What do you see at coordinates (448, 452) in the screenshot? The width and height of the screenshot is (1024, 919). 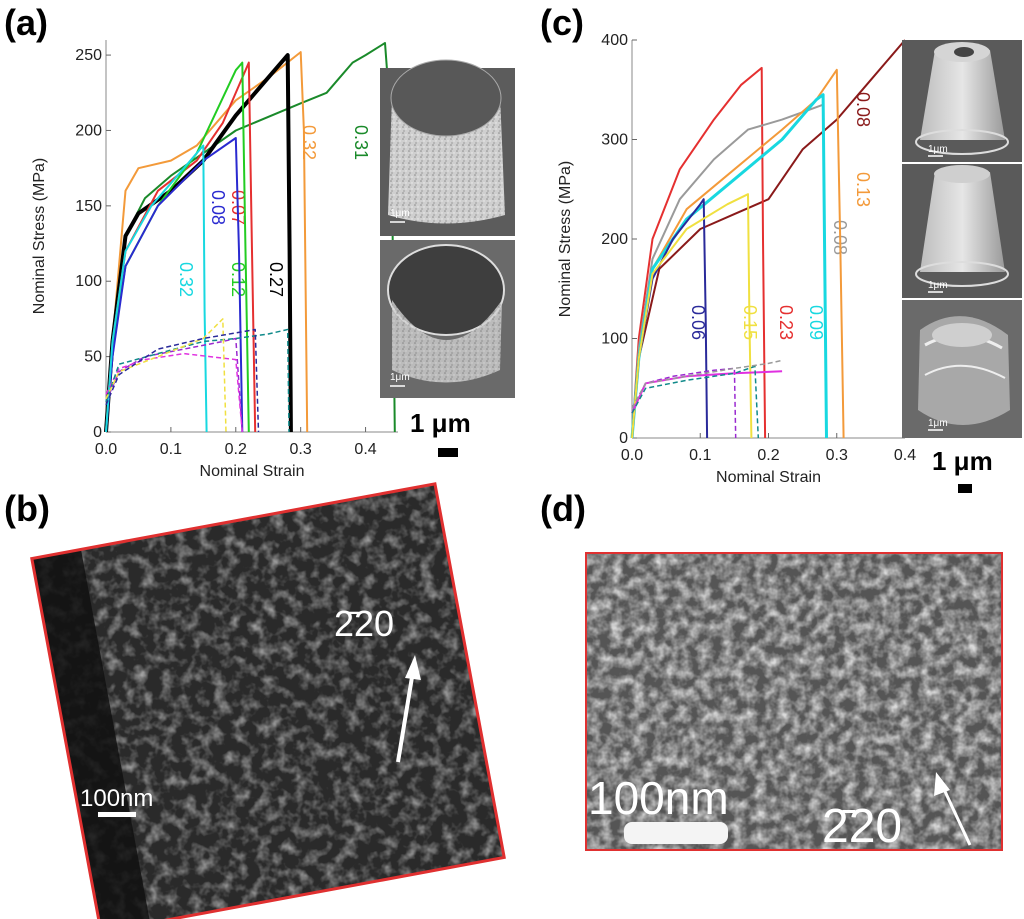 I see `scalebar-a` at bounding box center [448, 452].